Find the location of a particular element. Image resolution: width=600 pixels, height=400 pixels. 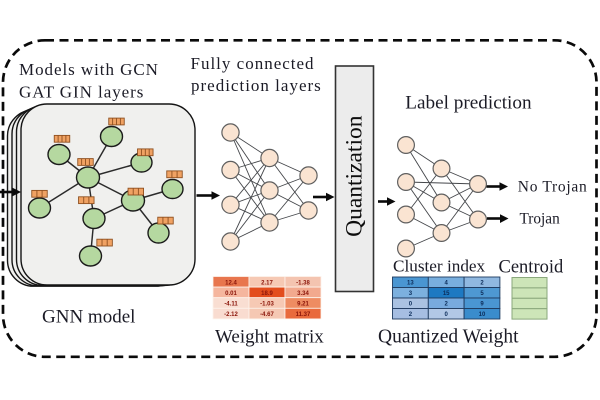

svg-text: 0.01 is located at coordinates (231, 294).